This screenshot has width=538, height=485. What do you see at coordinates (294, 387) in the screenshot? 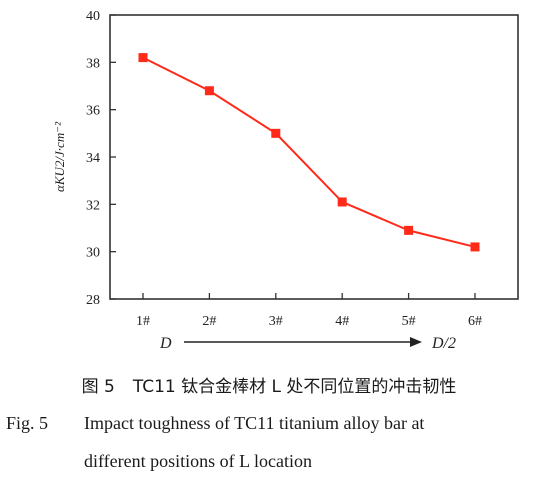
I see `caption-cn-text: TC11 钛合金棒材 L 处不同位置的冲击韧性` at bounding box center [294, 387].